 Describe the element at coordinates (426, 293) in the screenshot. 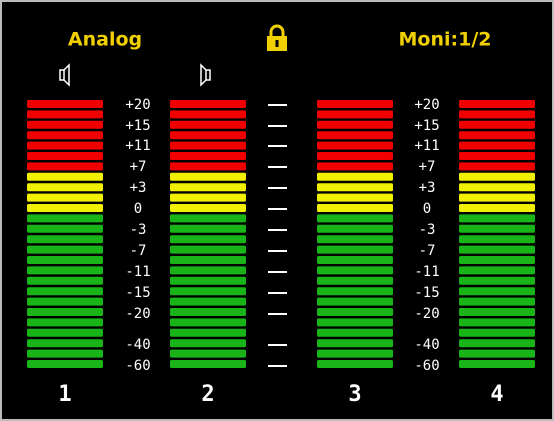

I see `scale-label: -15` at that location.